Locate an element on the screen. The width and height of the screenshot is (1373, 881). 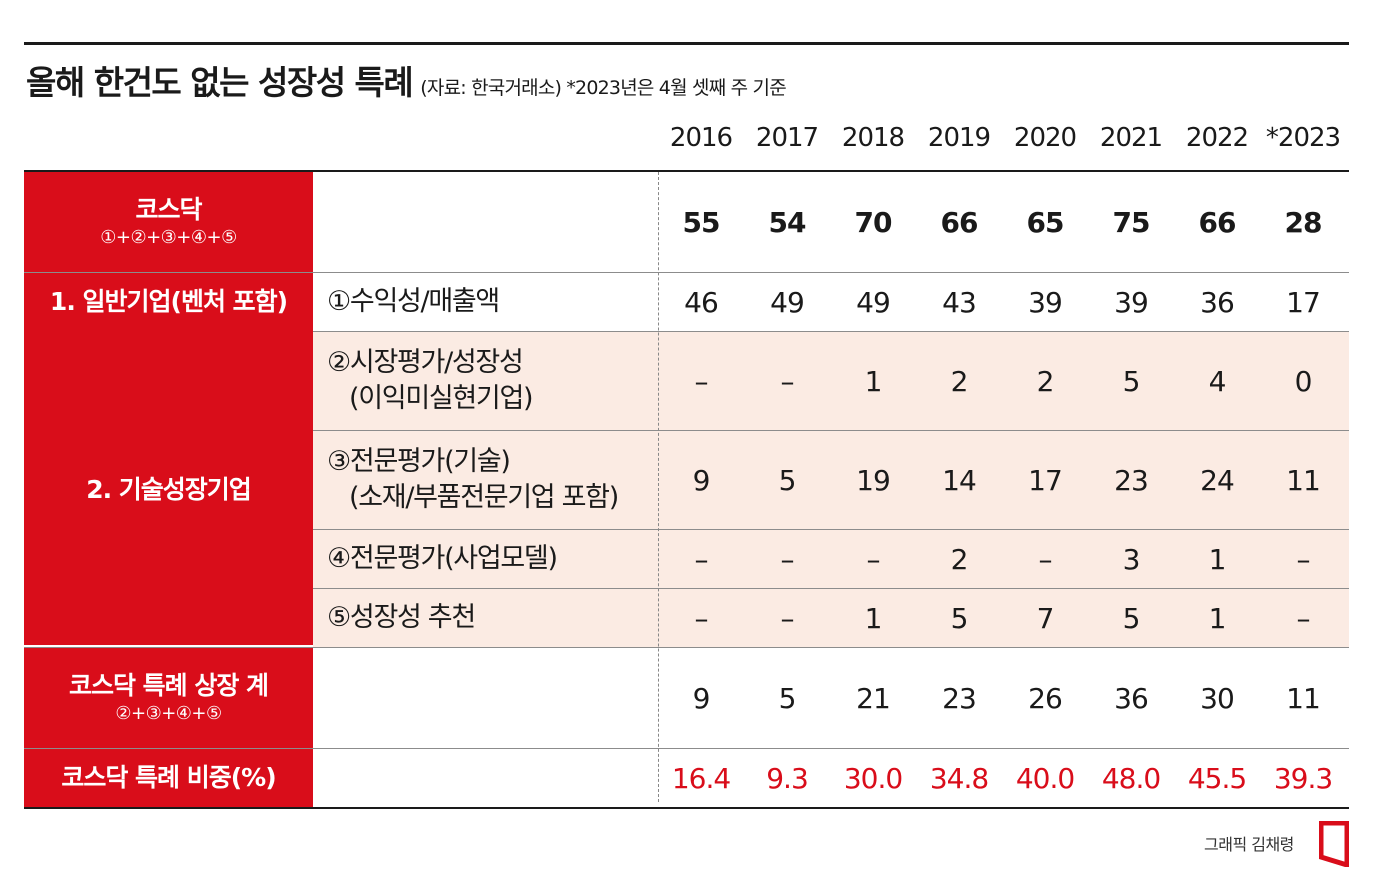
row-category: 코스닥 특례 상장 계 ②+③+④+⑤ is located at coordinates (168, 698).